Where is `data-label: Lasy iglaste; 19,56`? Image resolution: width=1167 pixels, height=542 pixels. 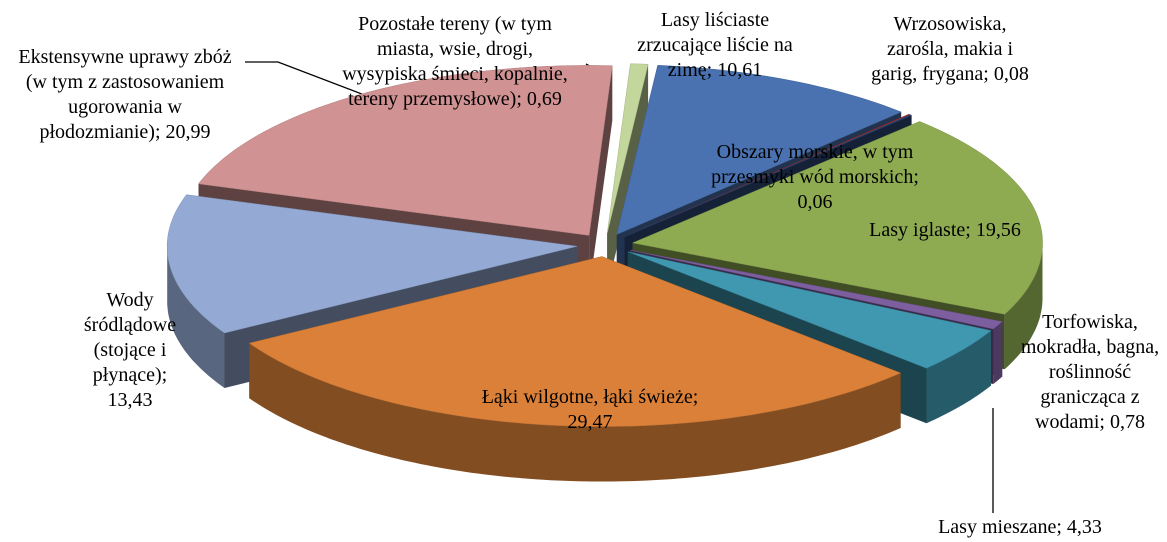 data-label: Lasy iglaste; 19,56 is located at coordinates (945, 230).